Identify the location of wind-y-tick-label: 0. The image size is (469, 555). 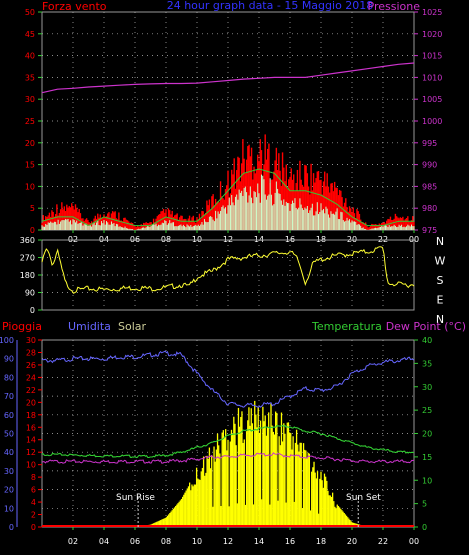
(32, 230).